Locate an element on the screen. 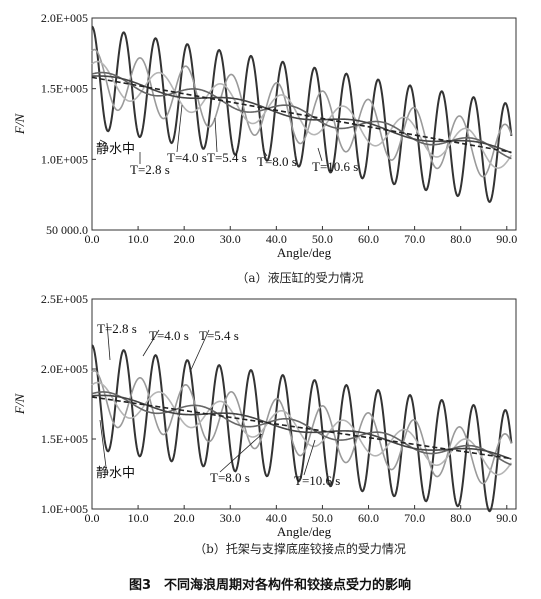 The width and height of the screenshot is (541, 599). y-tick-label: 50 000.0 is located at coordinates (67, 230).